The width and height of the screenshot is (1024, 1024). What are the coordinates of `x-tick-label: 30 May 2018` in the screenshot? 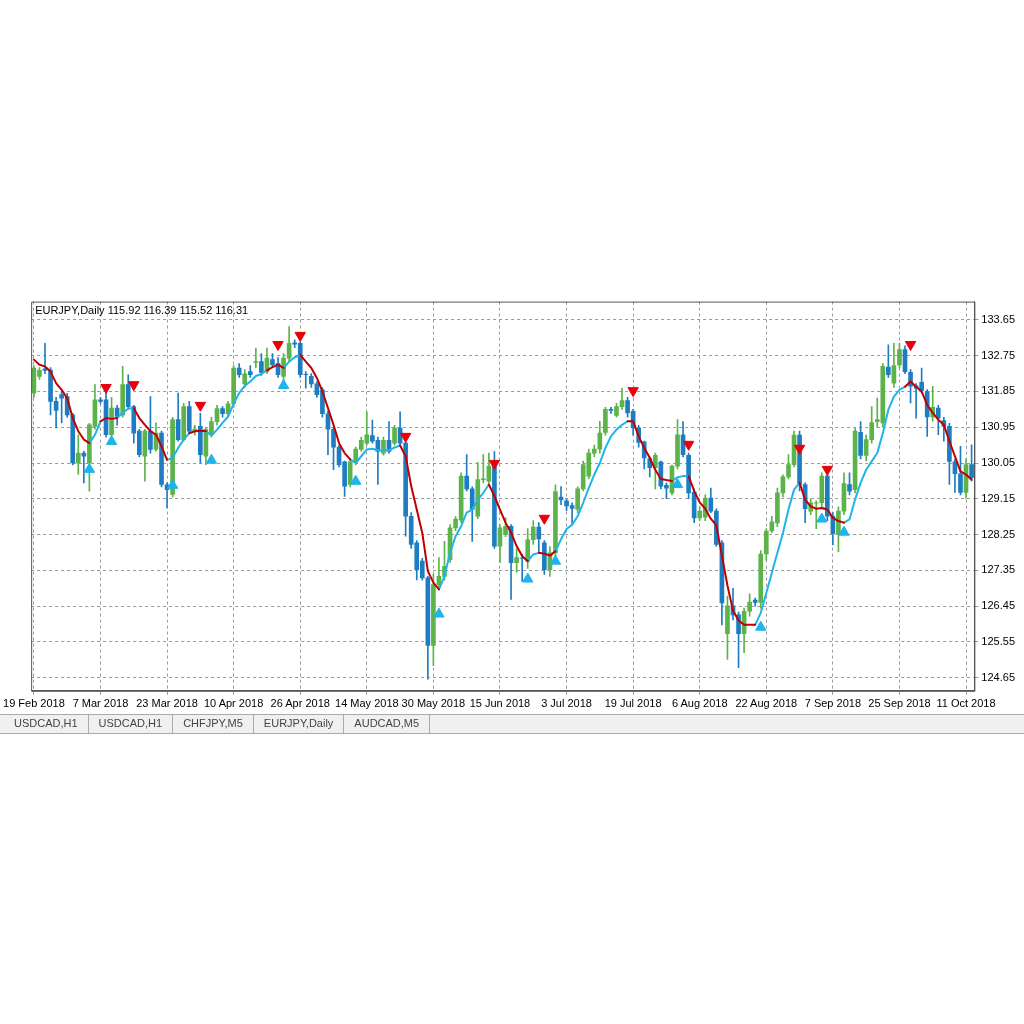 It's located at (433, 703).